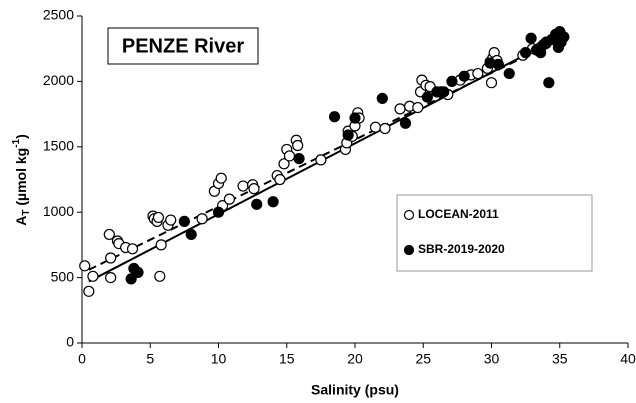  Describe the element at coordinates (150, 359) in the screenshot. I see `x-tick-label: 5` at that location.